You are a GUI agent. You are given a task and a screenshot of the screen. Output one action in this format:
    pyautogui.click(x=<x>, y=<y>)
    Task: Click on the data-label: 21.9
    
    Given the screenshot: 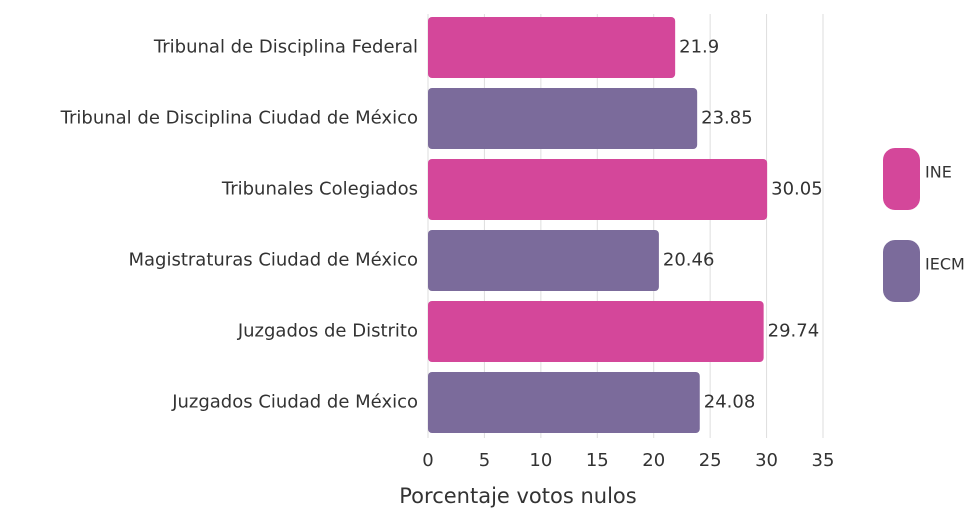 What is the action you would take?
    pyautogui.click(x=699, y=47)
    